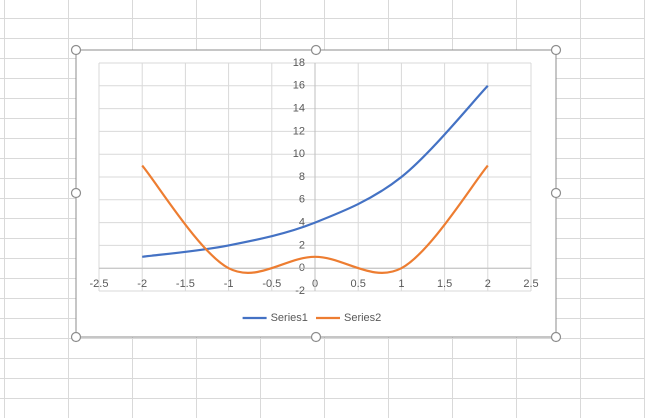 Image resolution: width=645 pixels, height=418 pixels. Describe the element at coordinates (142, 284) in the screenshot. I see `x-tick-label: -2` at that location.